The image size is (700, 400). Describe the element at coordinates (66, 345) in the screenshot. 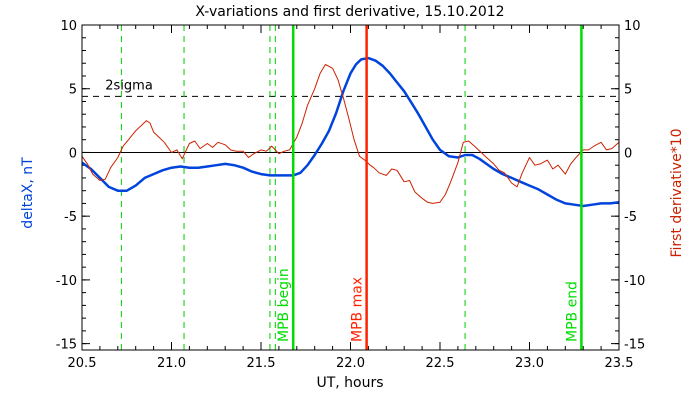

I see `y-tick-label-left: -15` at that location.